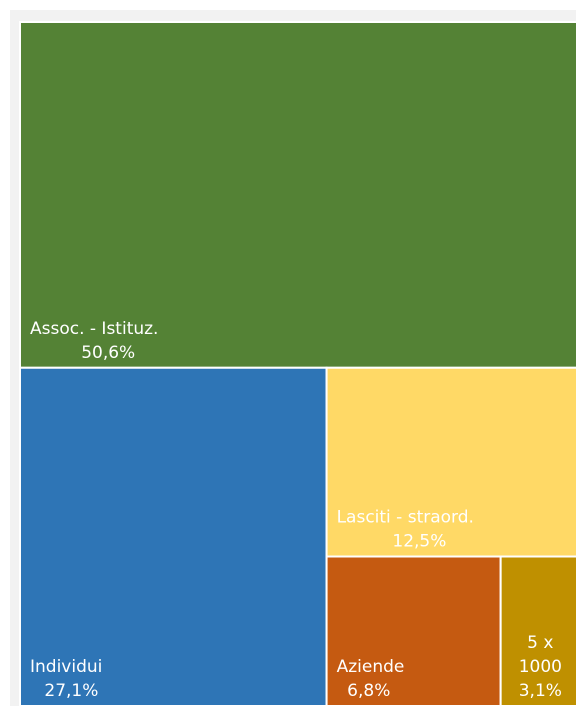 Image resolution: width=576 pixels, height=706 pixels. I want to click on category-label-lasciti-straord: Lasciti - straord., so click(405, 518).